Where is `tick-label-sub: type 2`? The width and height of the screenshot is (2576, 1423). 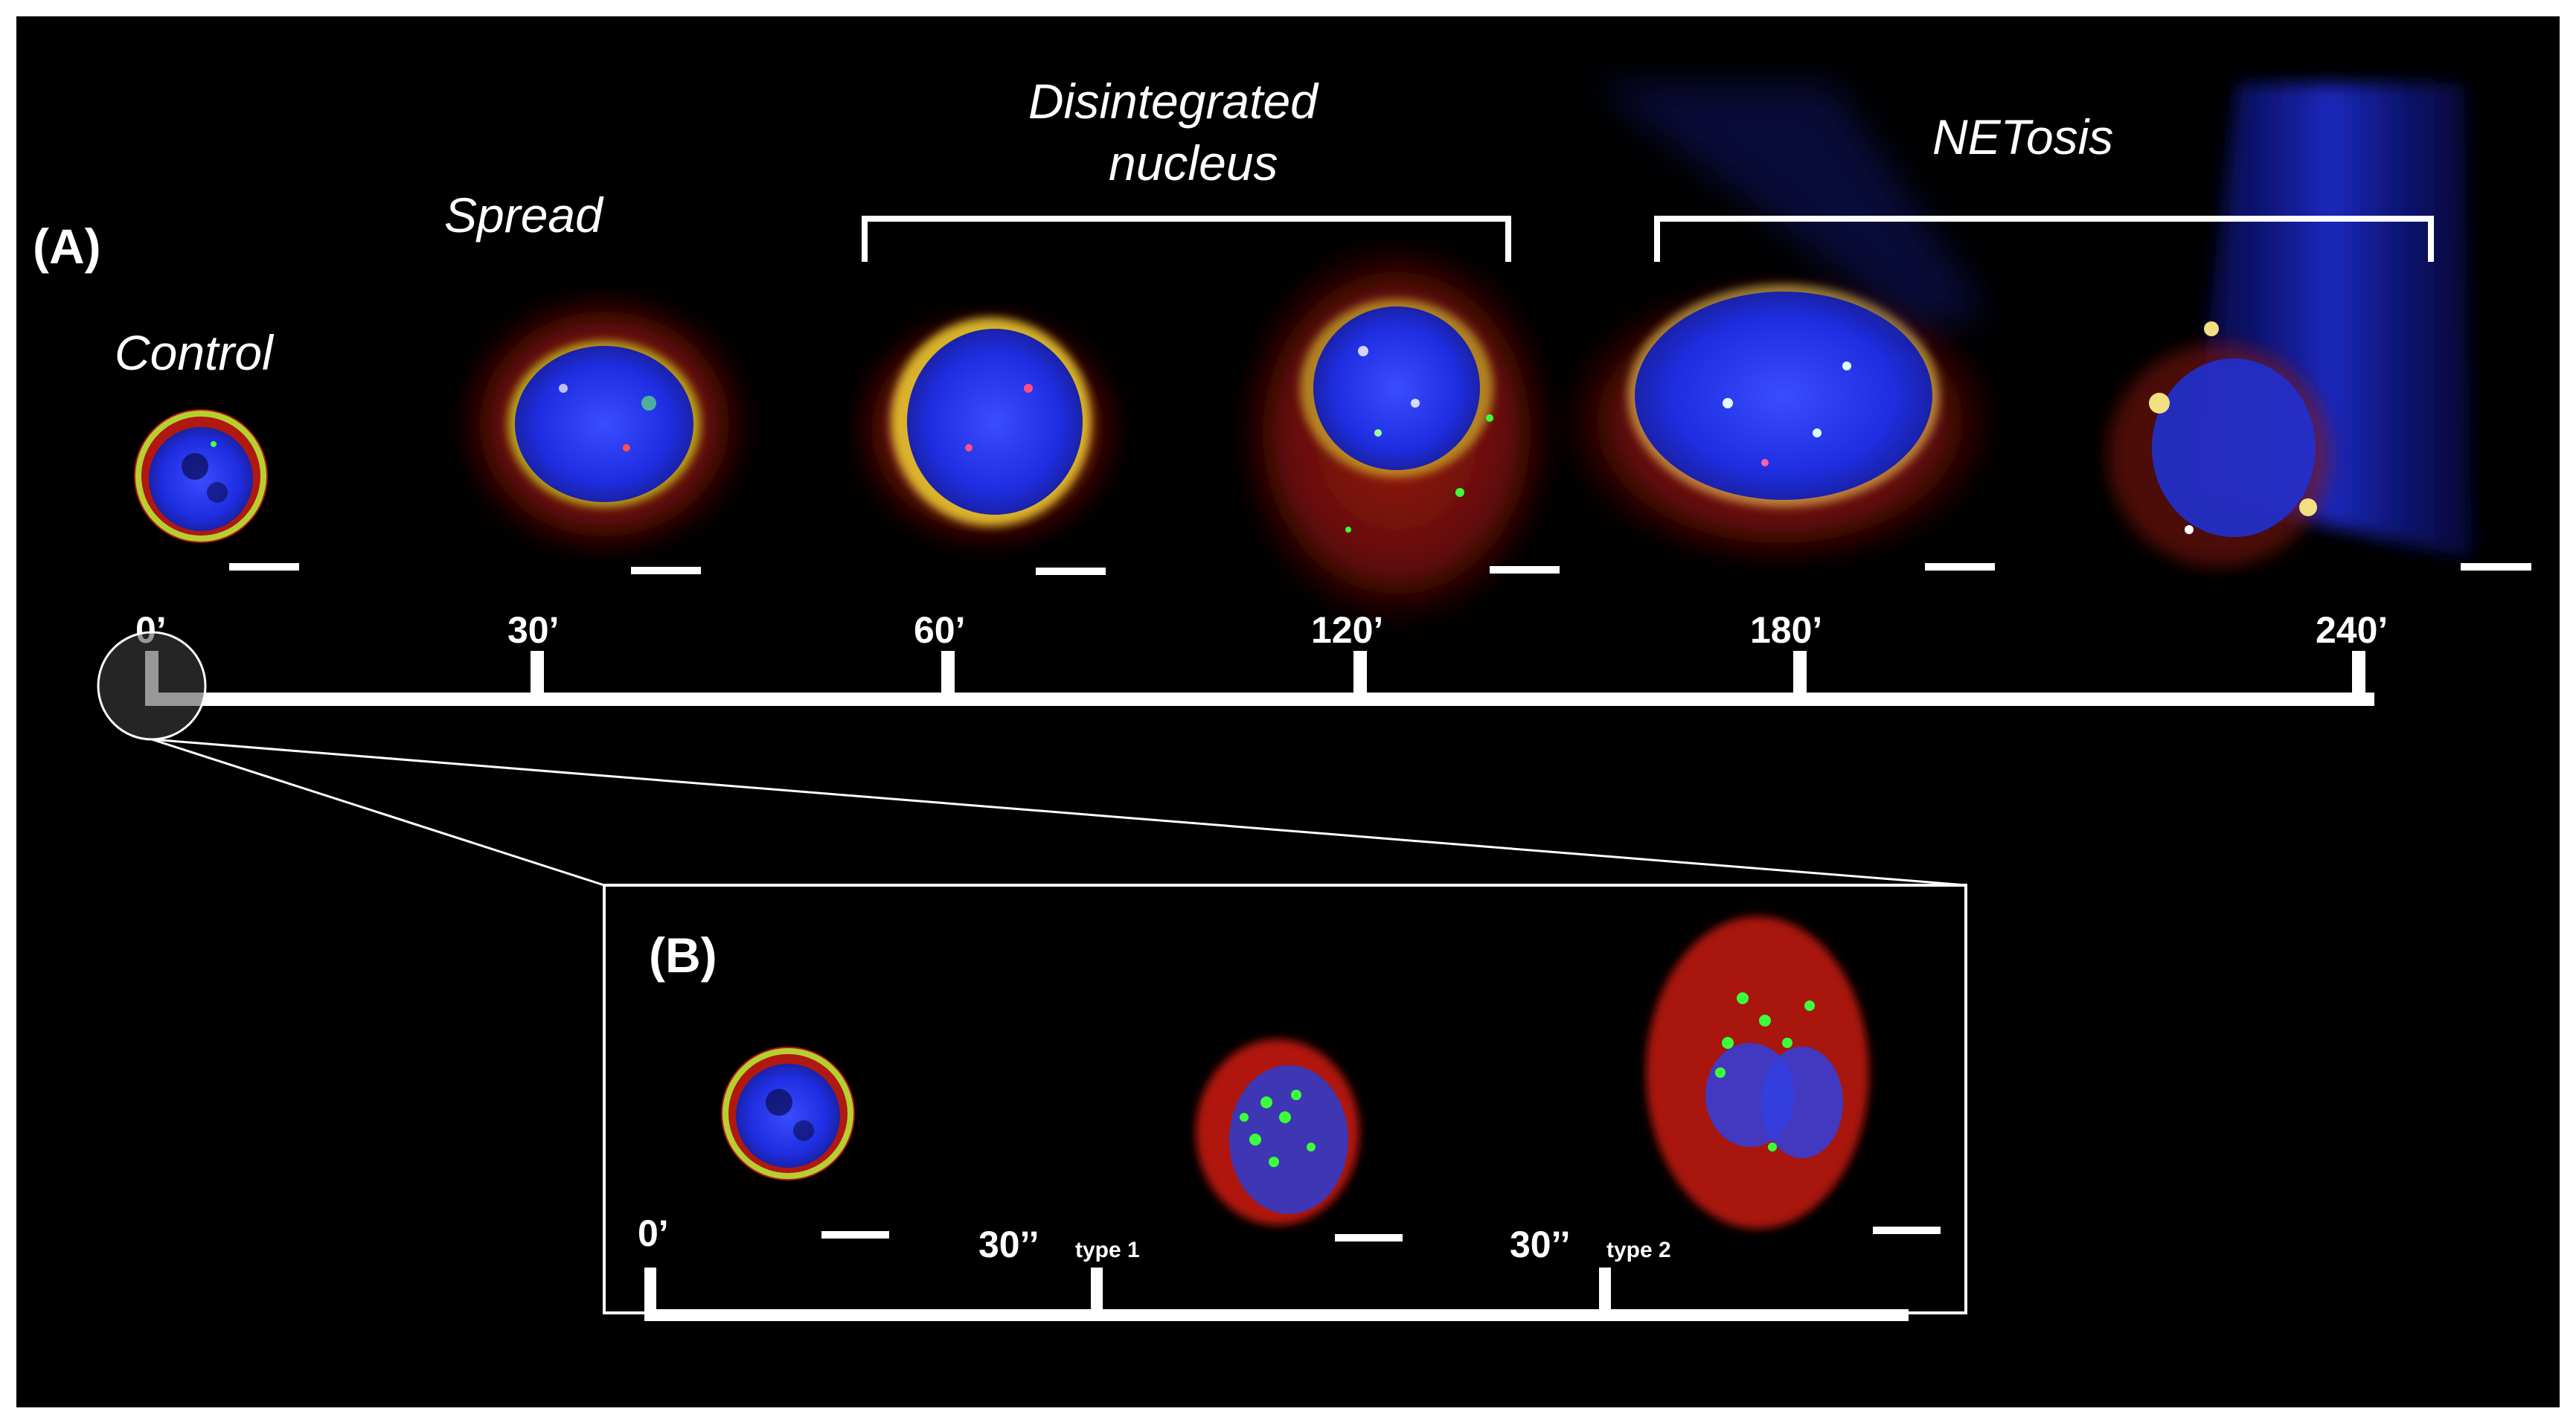
tick-label-sub: type 2 is located at coordinates (1639, 1250).